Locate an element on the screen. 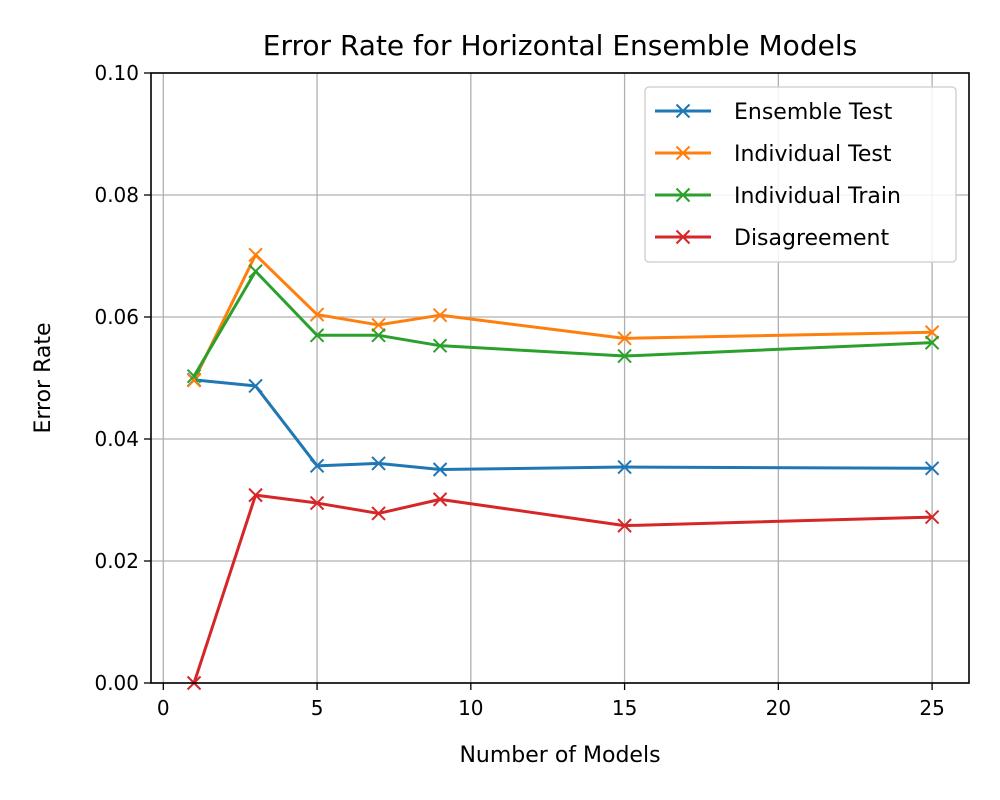  y-tick-label: 0.02 is located at coordinates (116, 561).